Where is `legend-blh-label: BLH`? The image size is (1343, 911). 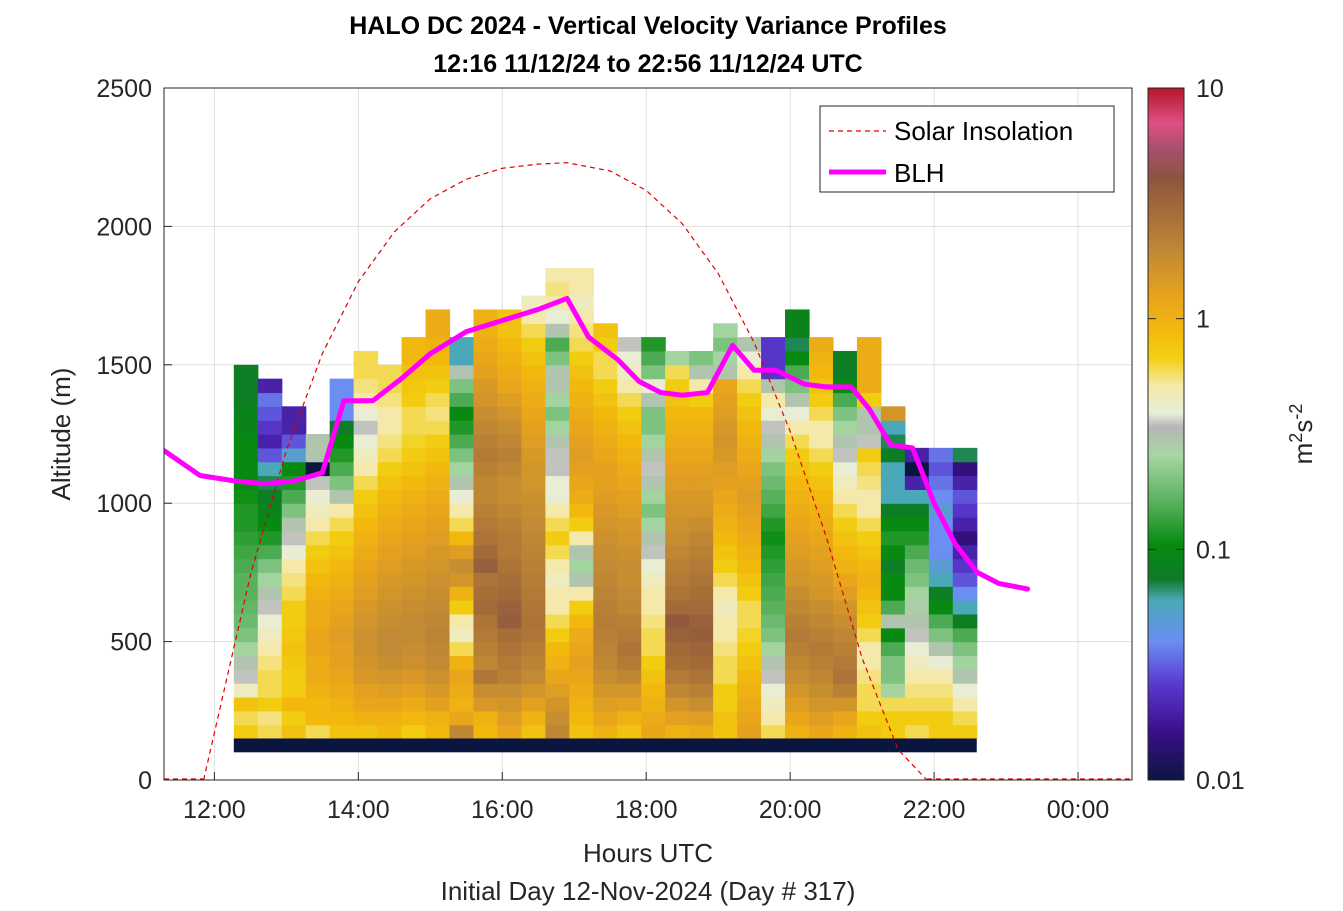
legend-blh-label: BLH is located at coordinates (919, 173).